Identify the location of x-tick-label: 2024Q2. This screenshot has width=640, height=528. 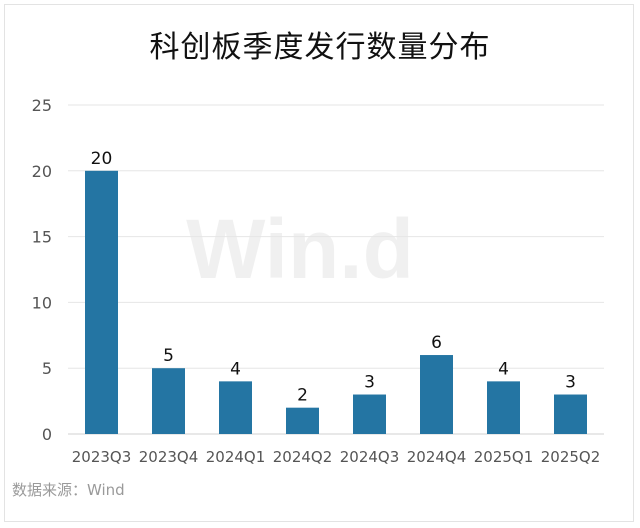
(303, 457).